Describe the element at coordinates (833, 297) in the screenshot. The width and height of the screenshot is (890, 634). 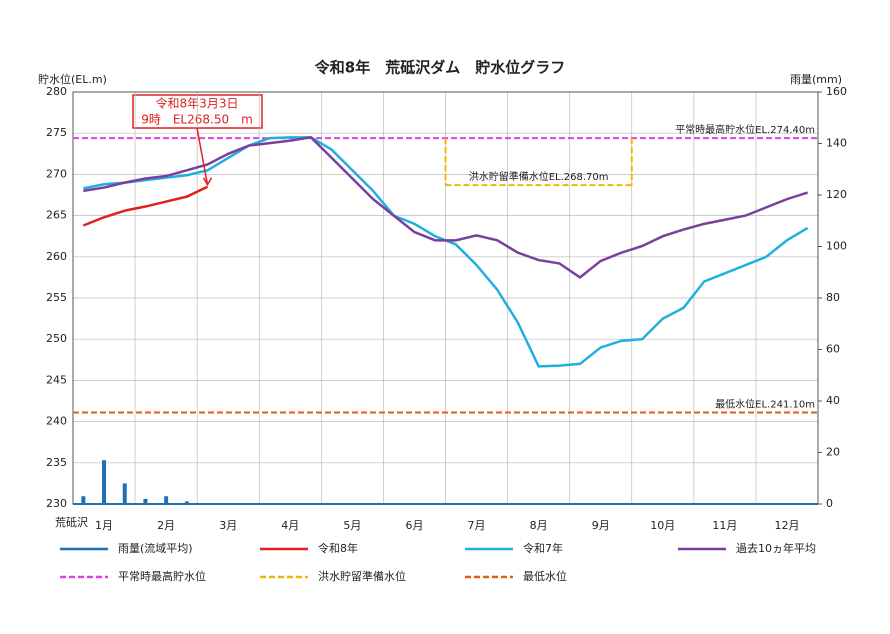
I see `y2-tick-label: 80` at that location.